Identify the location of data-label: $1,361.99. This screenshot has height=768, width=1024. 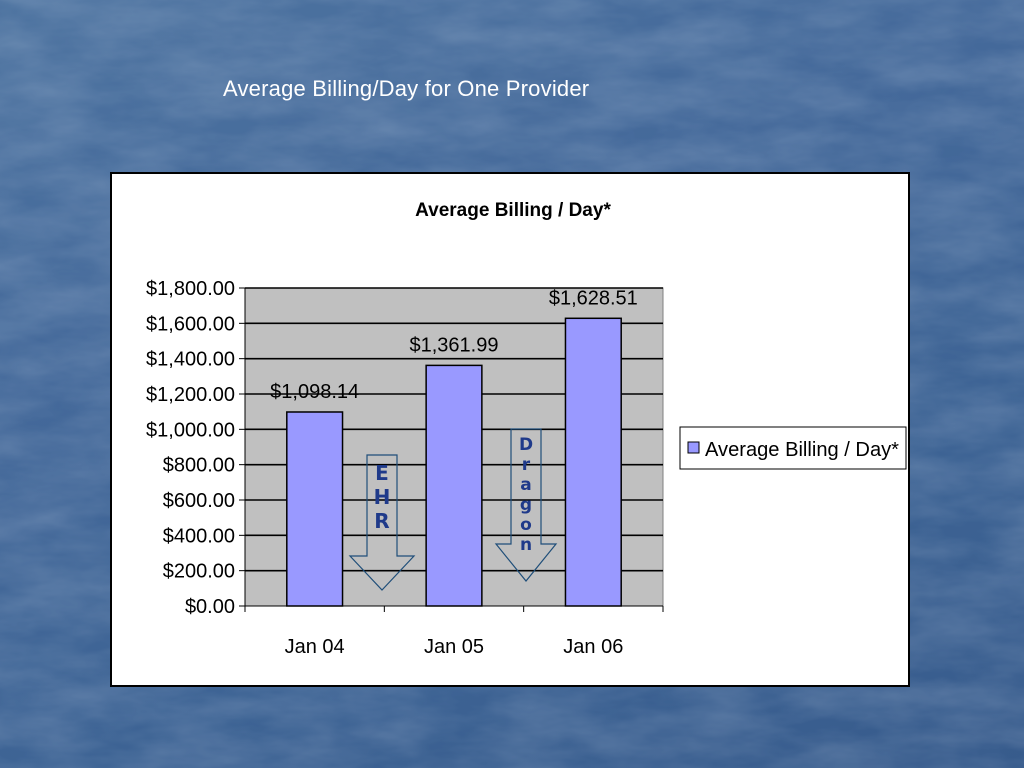
(454, 345).